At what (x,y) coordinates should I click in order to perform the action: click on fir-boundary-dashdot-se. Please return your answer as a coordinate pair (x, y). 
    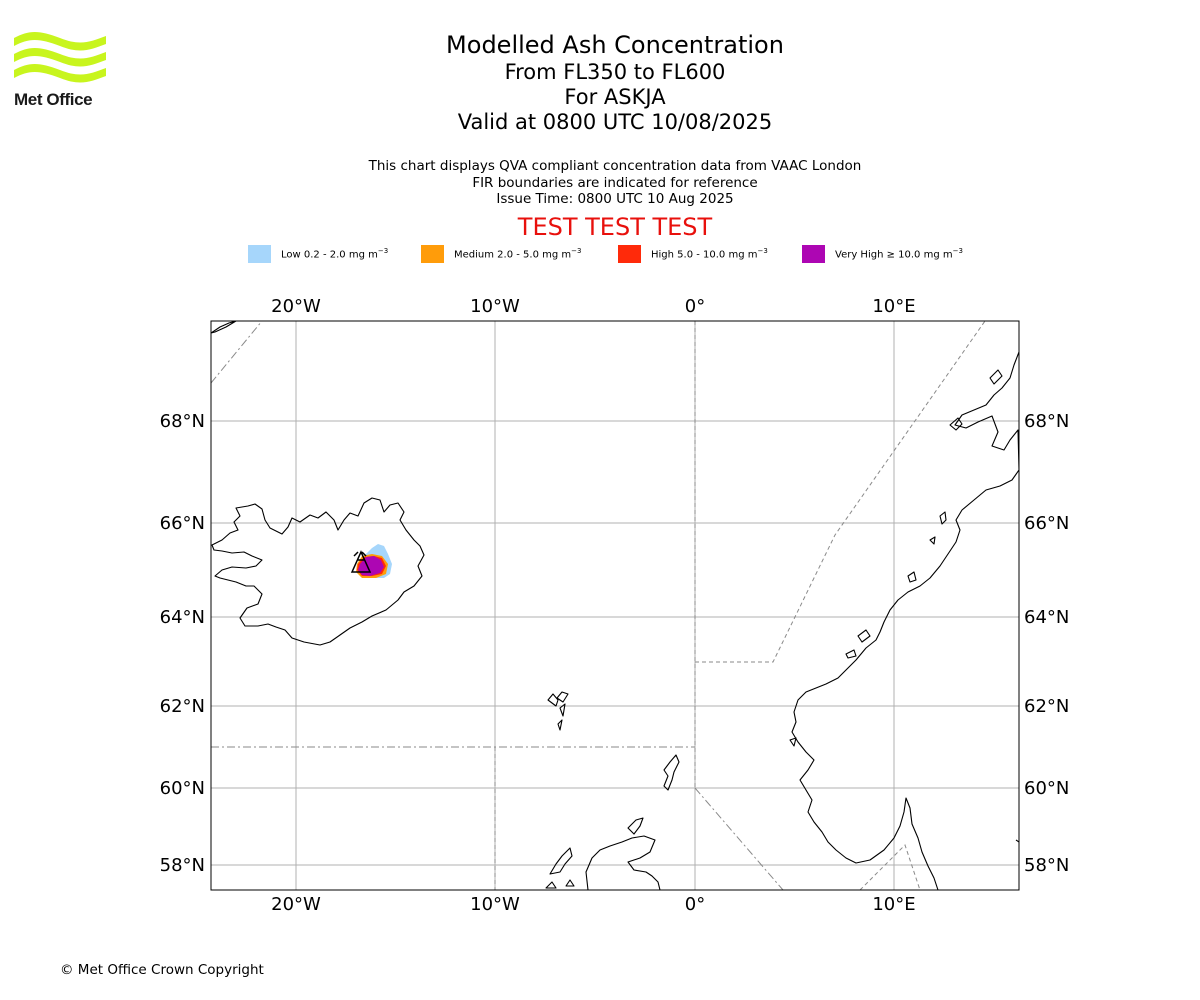
    Looking at the image, I should click on (739, 838).